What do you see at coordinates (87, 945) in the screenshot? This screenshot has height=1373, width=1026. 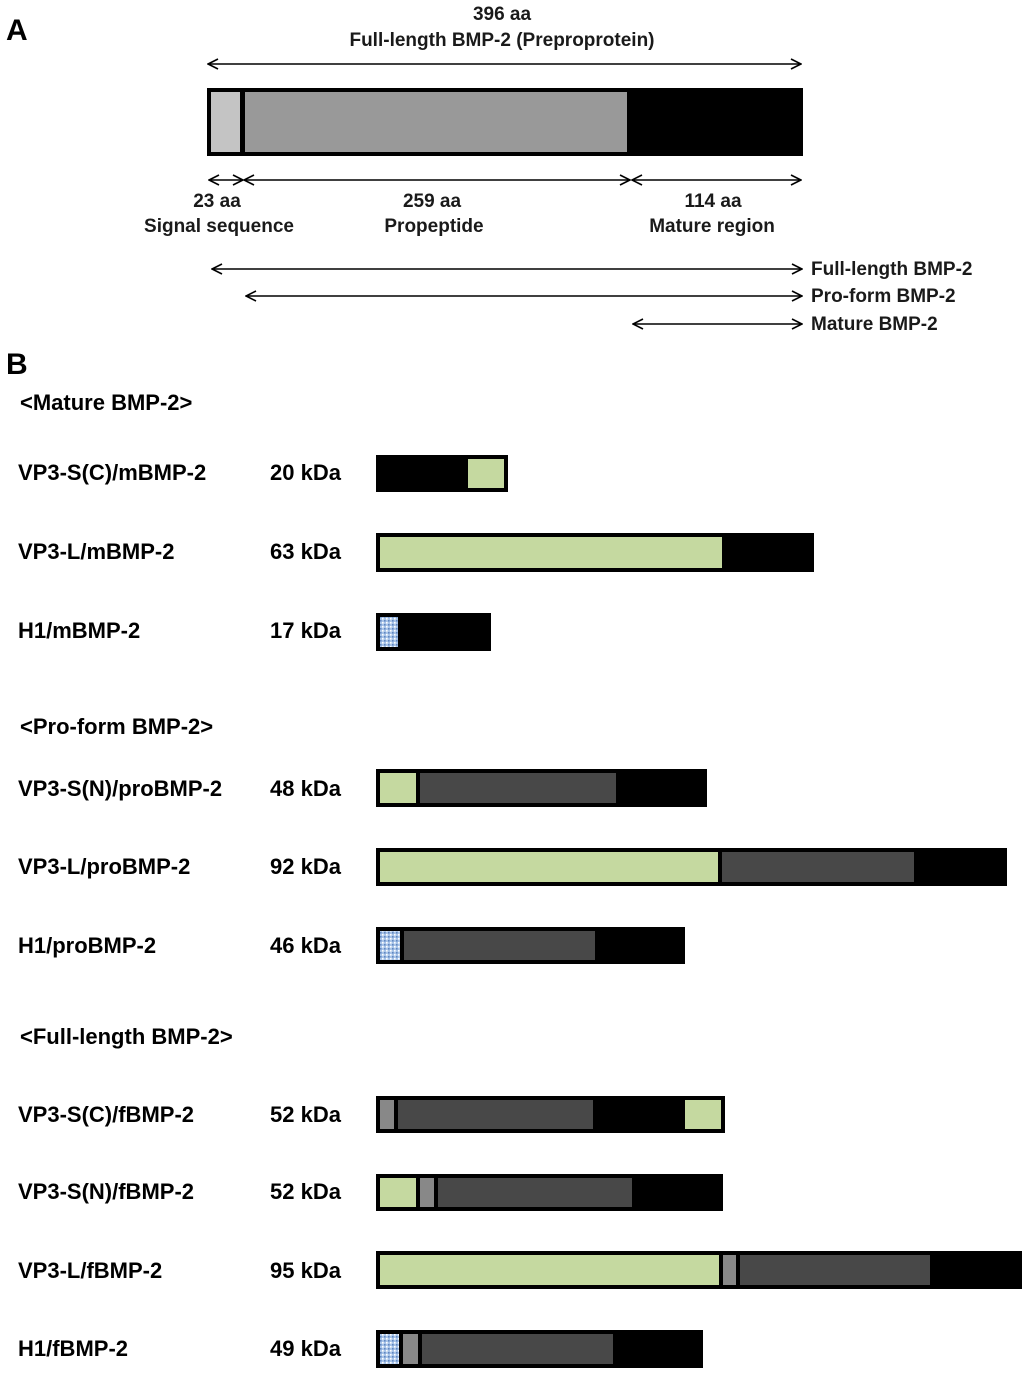 I see `construct-name: H1/proBMP-2` at bounding box center [87, 945].